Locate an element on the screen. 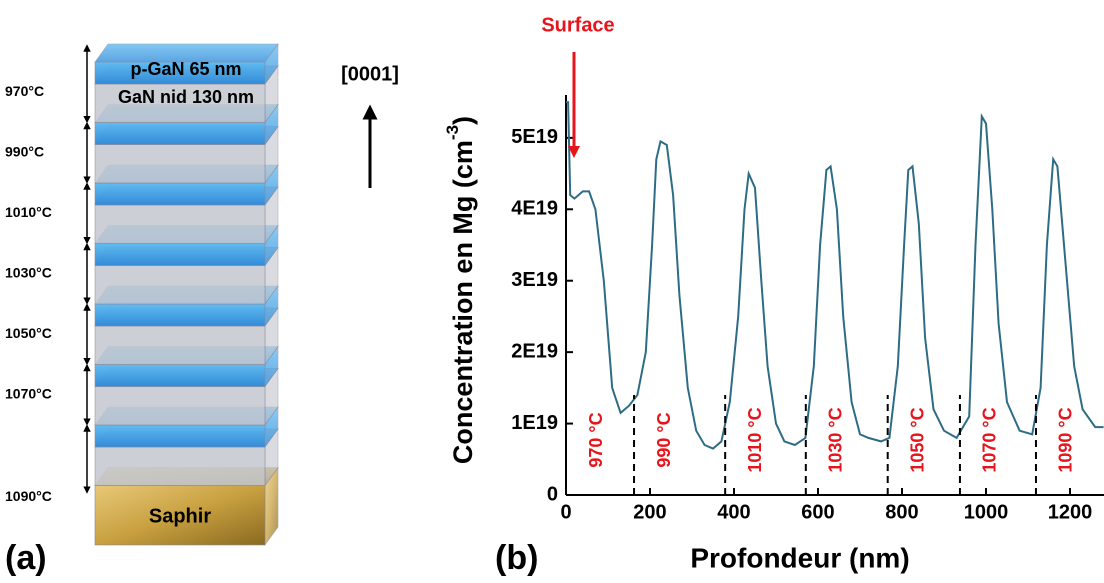 This screenshot has width=1104, height=583. temperature-annotation: 1090 °C is located at coordinates (1066, 439).